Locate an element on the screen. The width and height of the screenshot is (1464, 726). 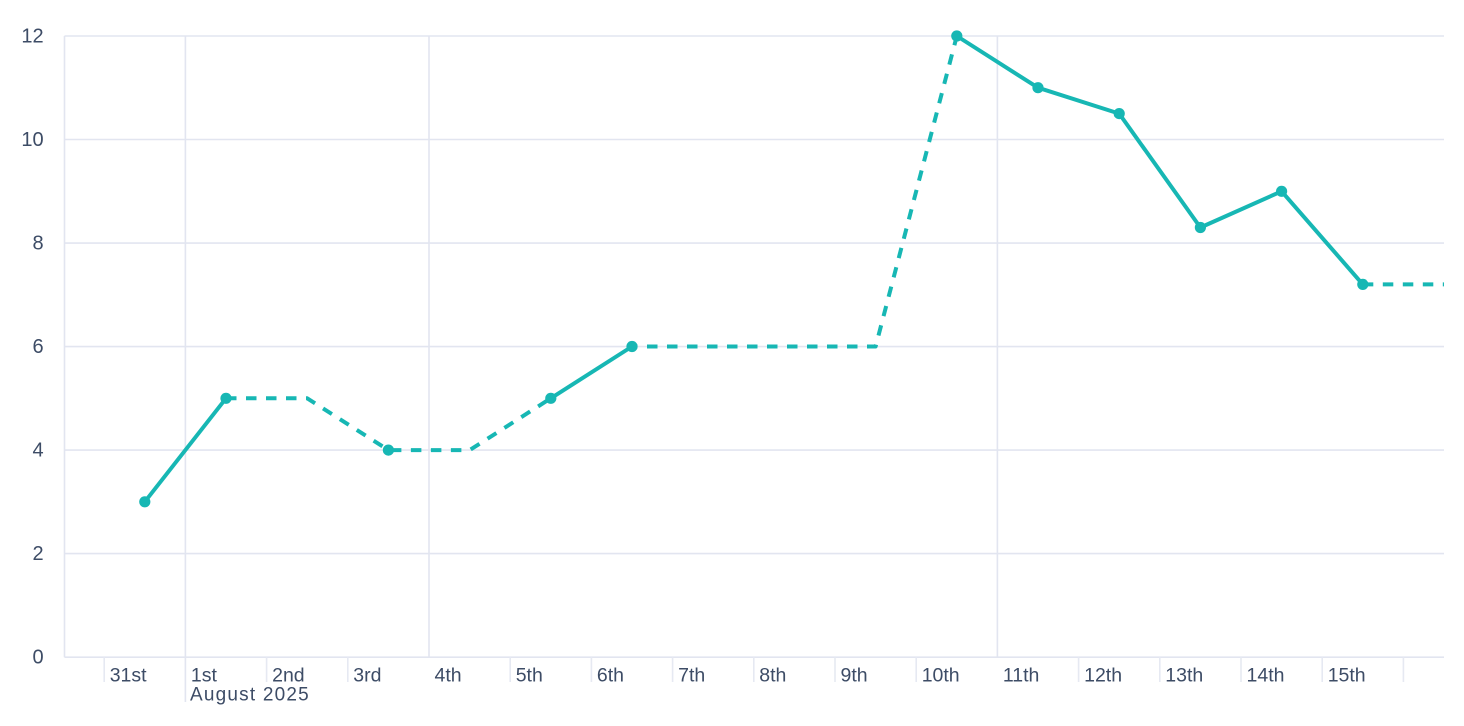
svg-text: 12th is located at coordinates (1103, 675).